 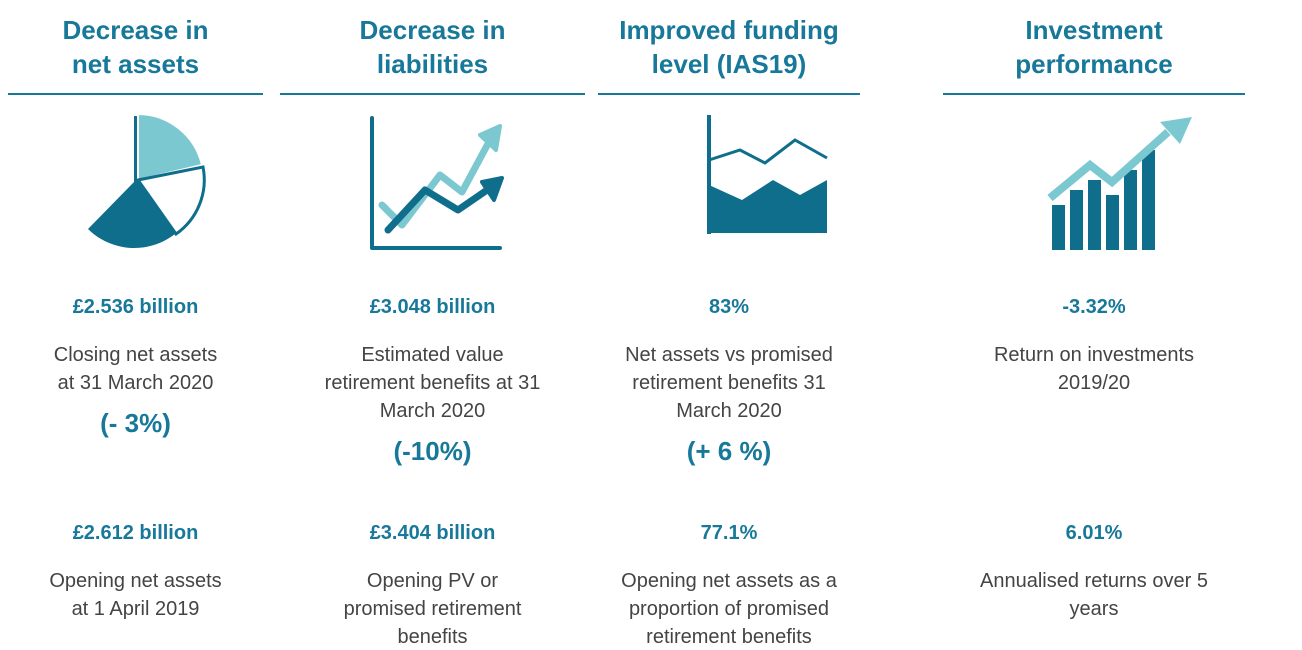 I want to click on value: -3.32%, so click(x=1094, y=307).